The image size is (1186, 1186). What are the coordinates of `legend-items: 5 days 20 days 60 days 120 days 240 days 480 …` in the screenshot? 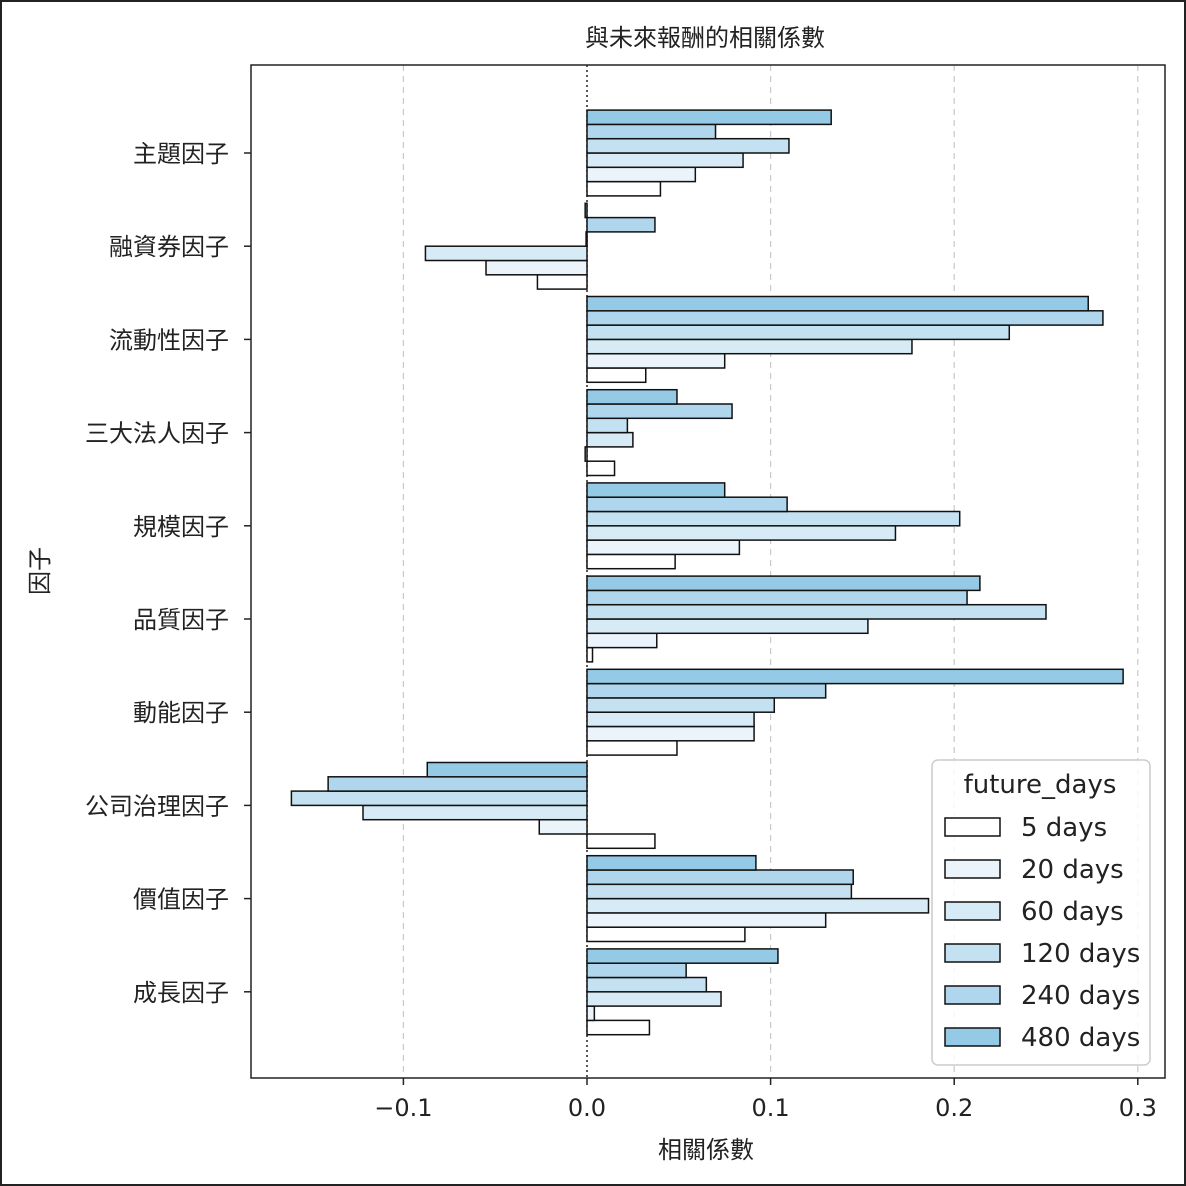 It's located at (1042, 933).